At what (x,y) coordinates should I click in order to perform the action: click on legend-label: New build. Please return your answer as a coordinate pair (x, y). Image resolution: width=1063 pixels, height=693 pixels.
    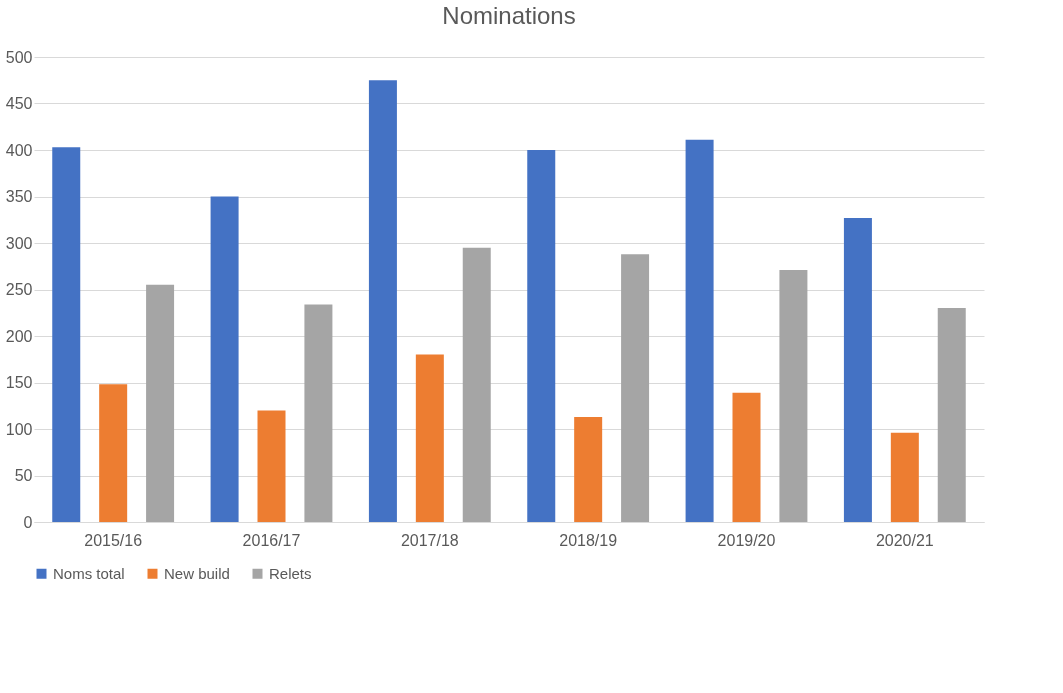
    Looking at the image, I should click on (197, 573).